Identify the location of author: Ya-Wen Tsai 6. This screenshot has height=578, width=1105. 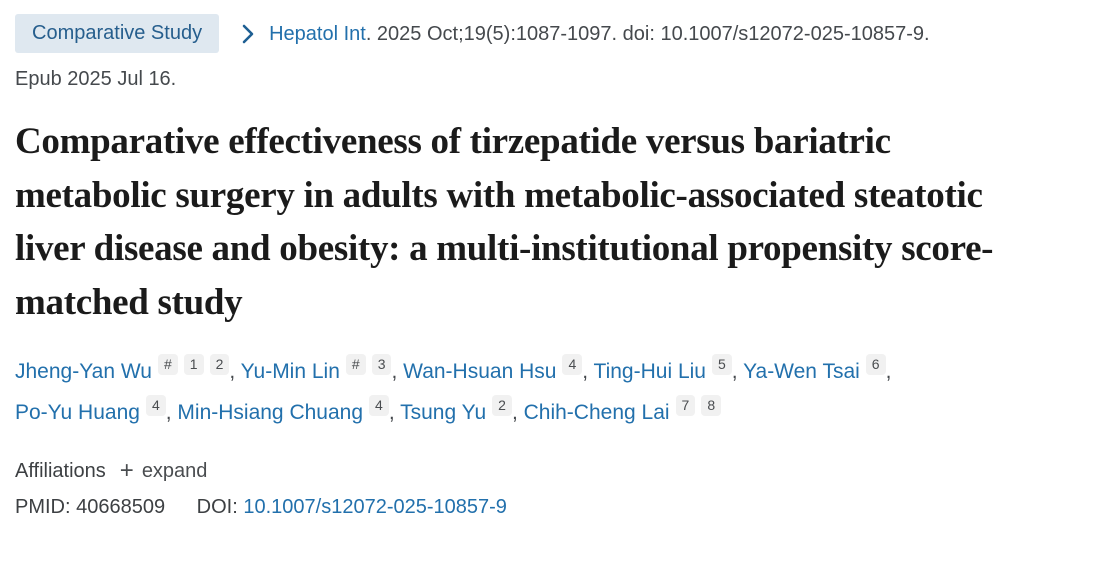
(814, 368).